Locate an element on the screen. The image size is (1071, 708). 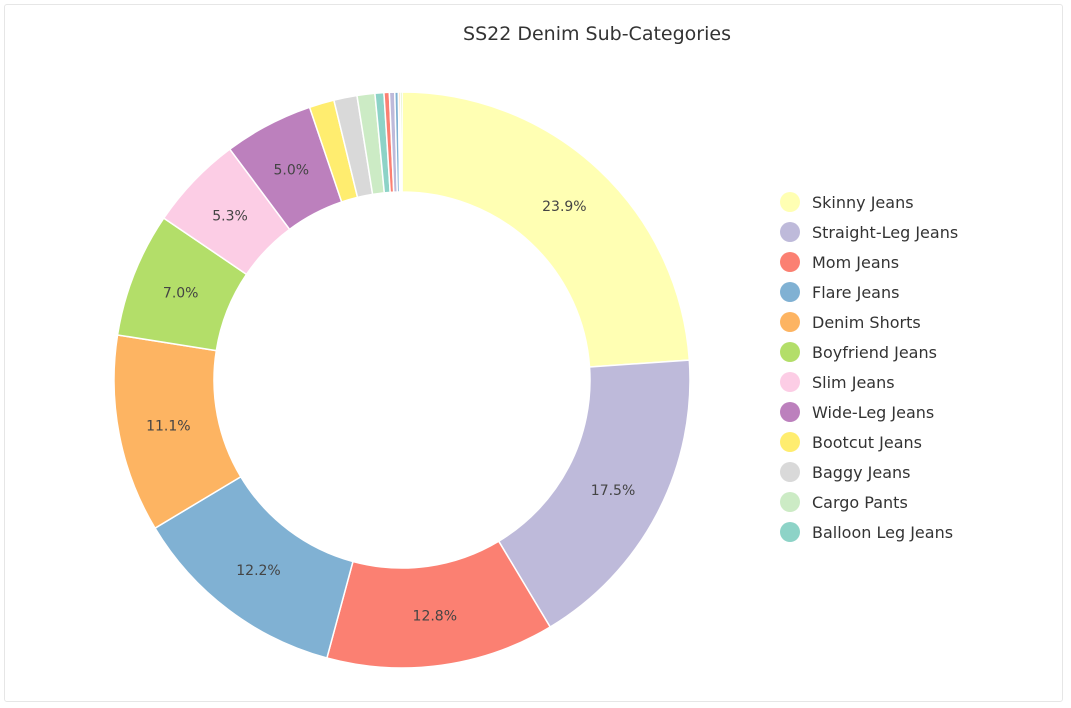
legend-item-bootcut-jeans: Bootcut Jeans is located at coordinates (851, 442).